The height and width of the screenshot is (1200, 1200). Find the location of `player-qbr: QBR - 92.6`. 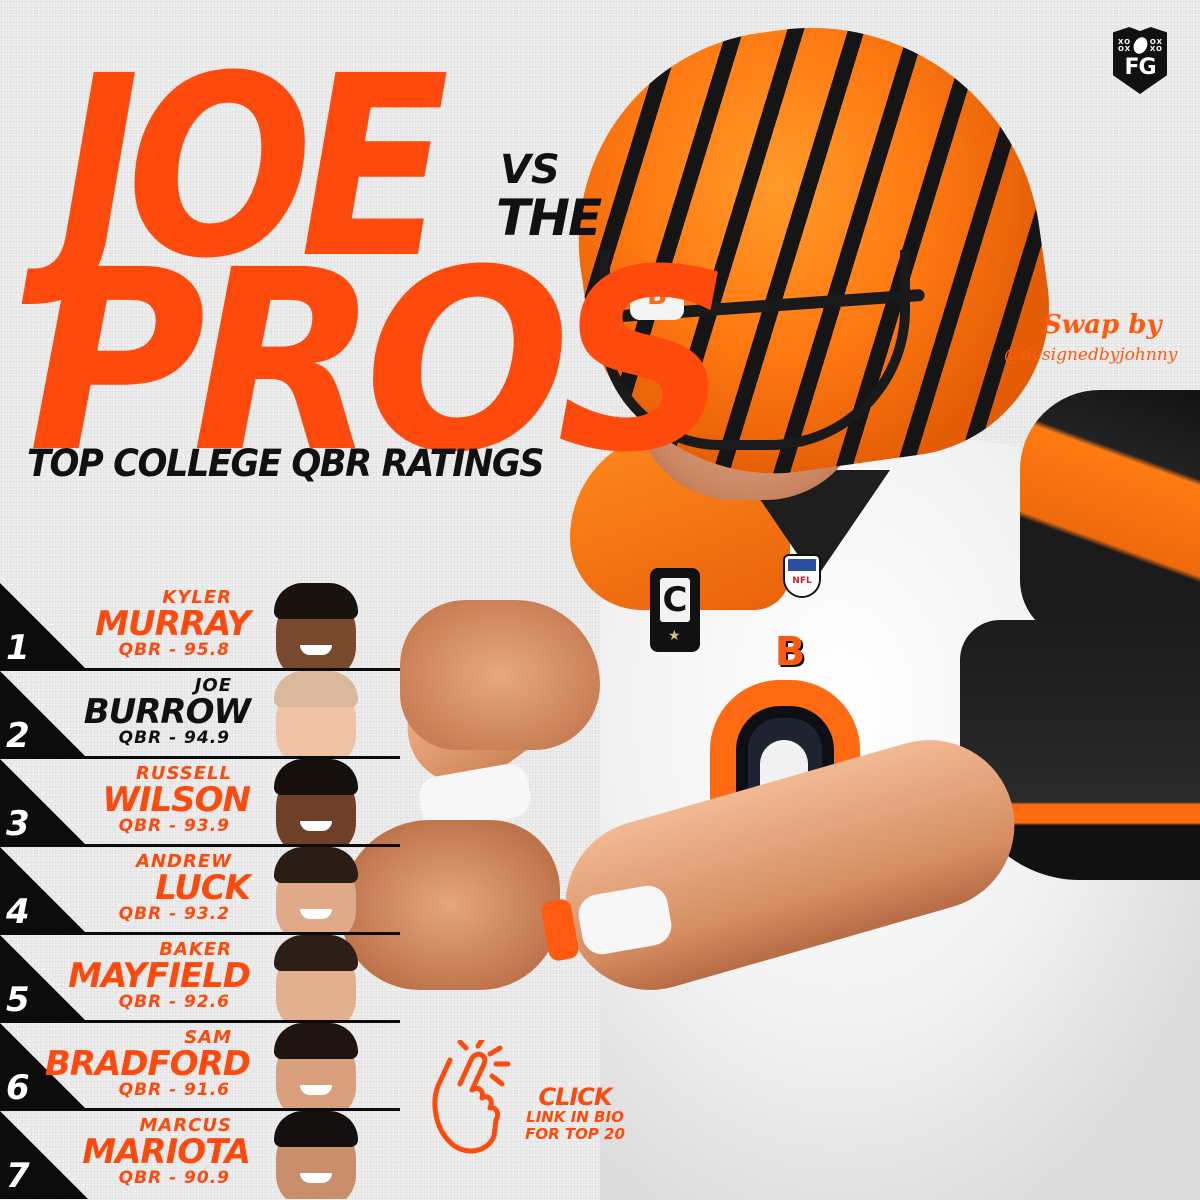

player-qbr: QBR - 92.6 is located at coordinates (174, 1002).